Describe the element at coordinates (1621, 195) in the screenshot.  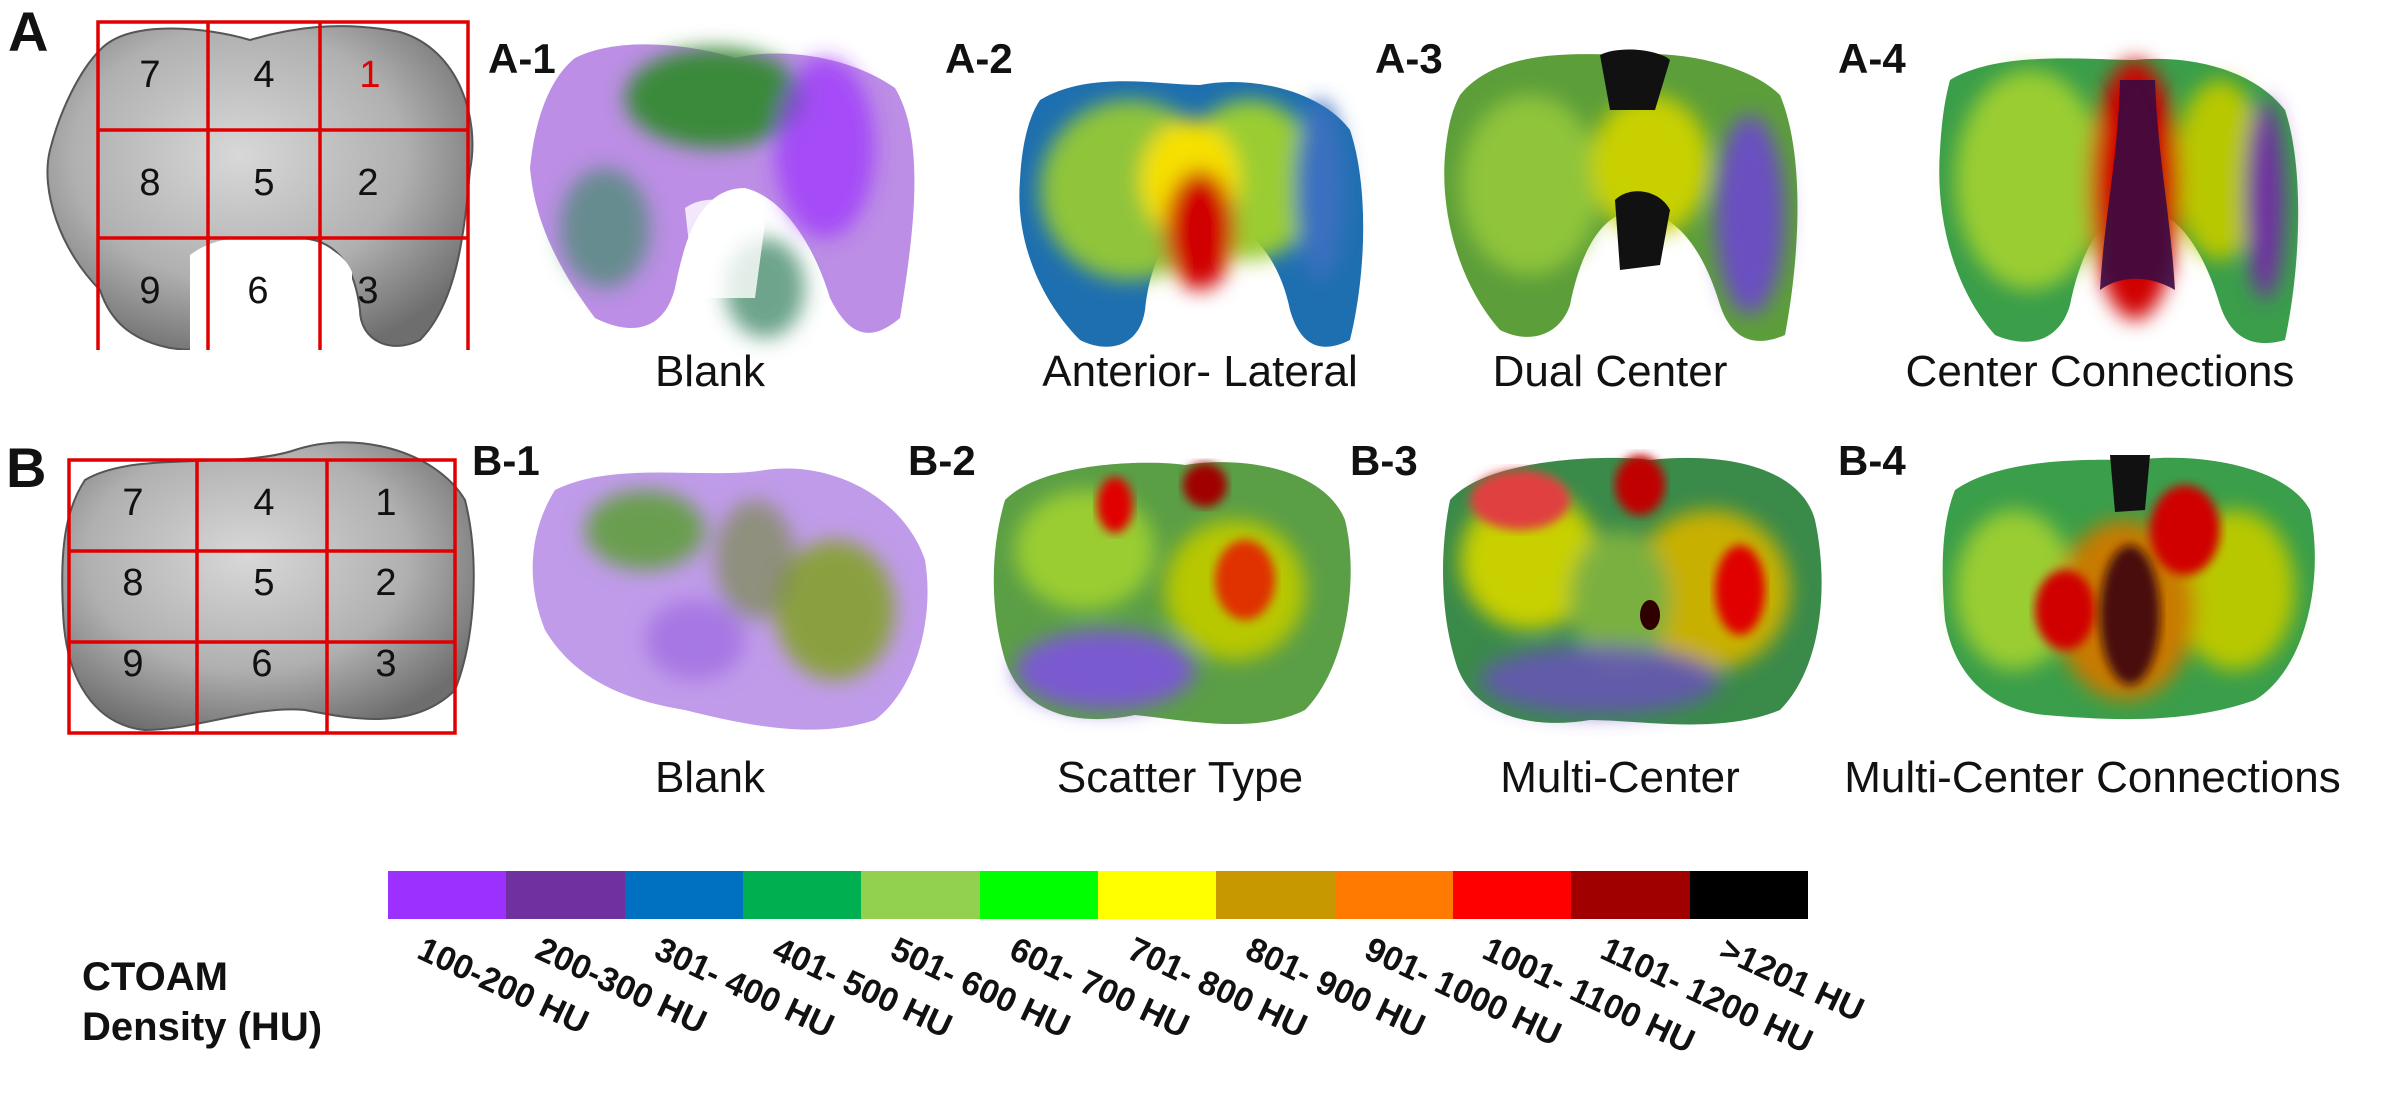
I see `density-map-a3` at that location.